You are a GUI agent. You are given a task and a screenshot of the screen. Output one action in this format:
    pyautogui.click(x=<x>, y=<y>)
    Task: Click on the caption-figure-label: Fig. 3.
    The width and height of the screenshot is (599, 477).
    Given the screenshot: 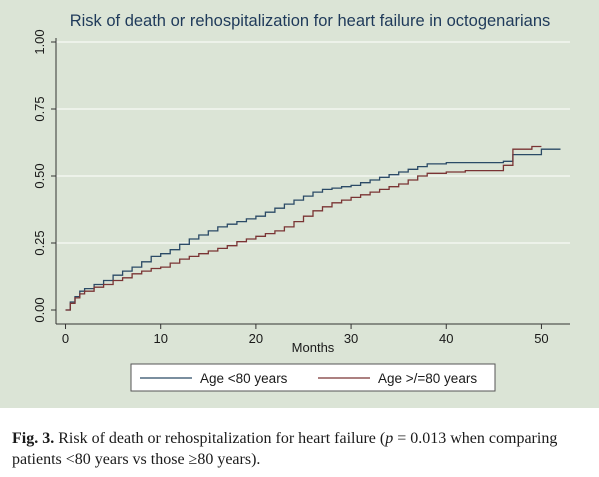 What is the action you would take?
    pyautogui.click(x=33, y=438)
    